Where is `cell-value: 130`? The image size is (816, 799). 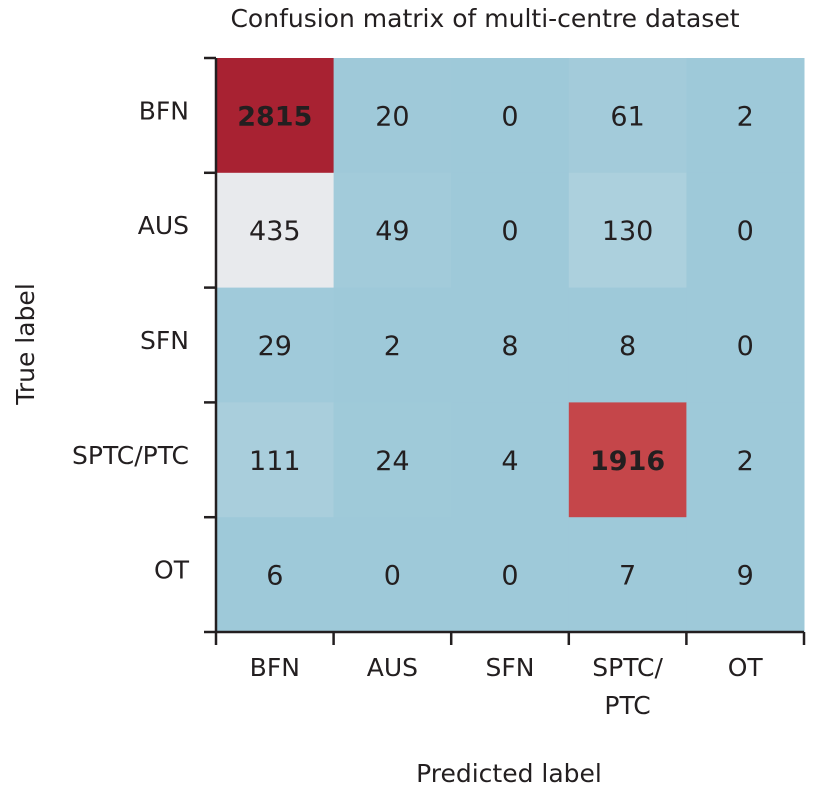 cell-value: 130 is located at coordinates (628, 231).